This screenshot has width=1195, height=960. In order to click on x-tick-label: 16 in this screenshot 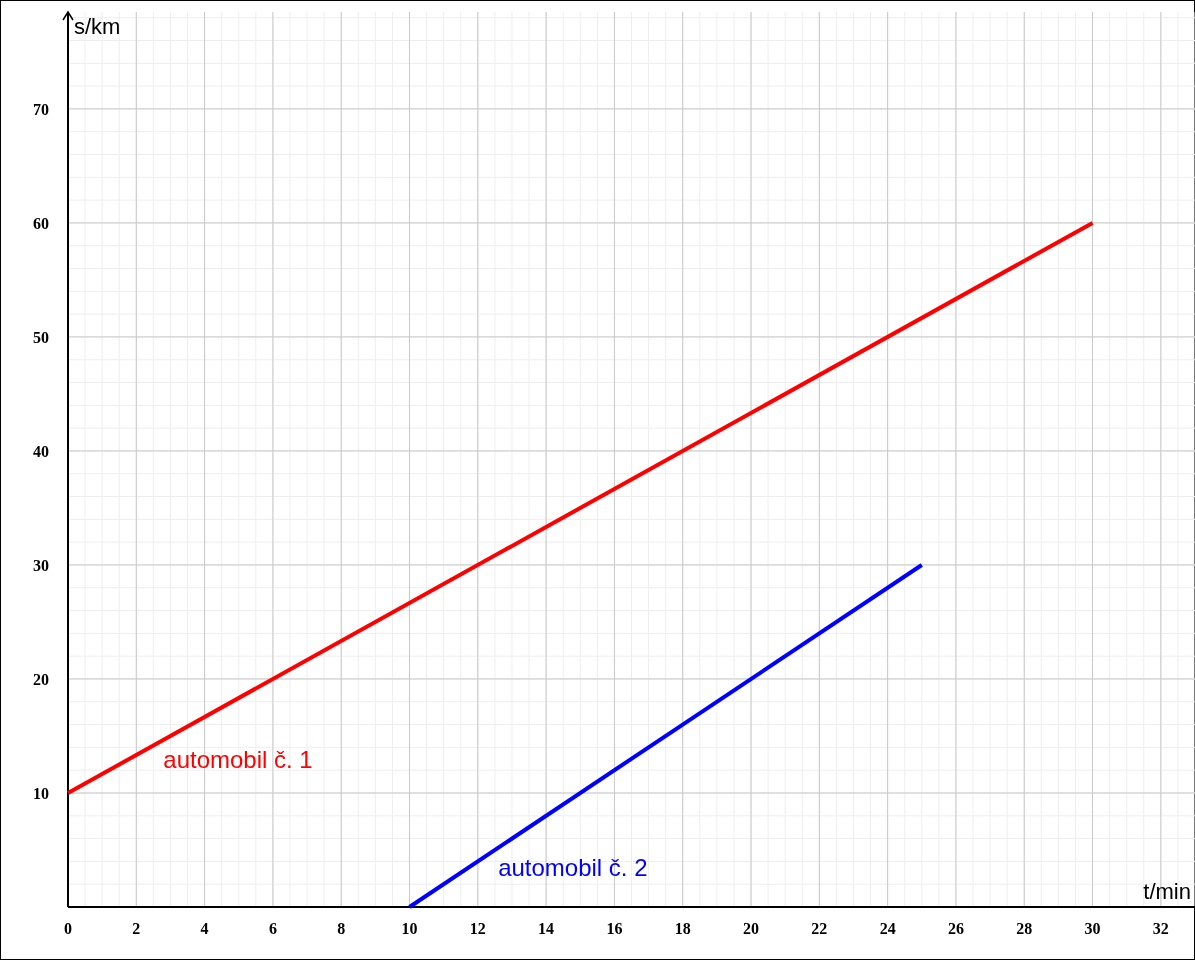, I will do `click(614, 928)`.